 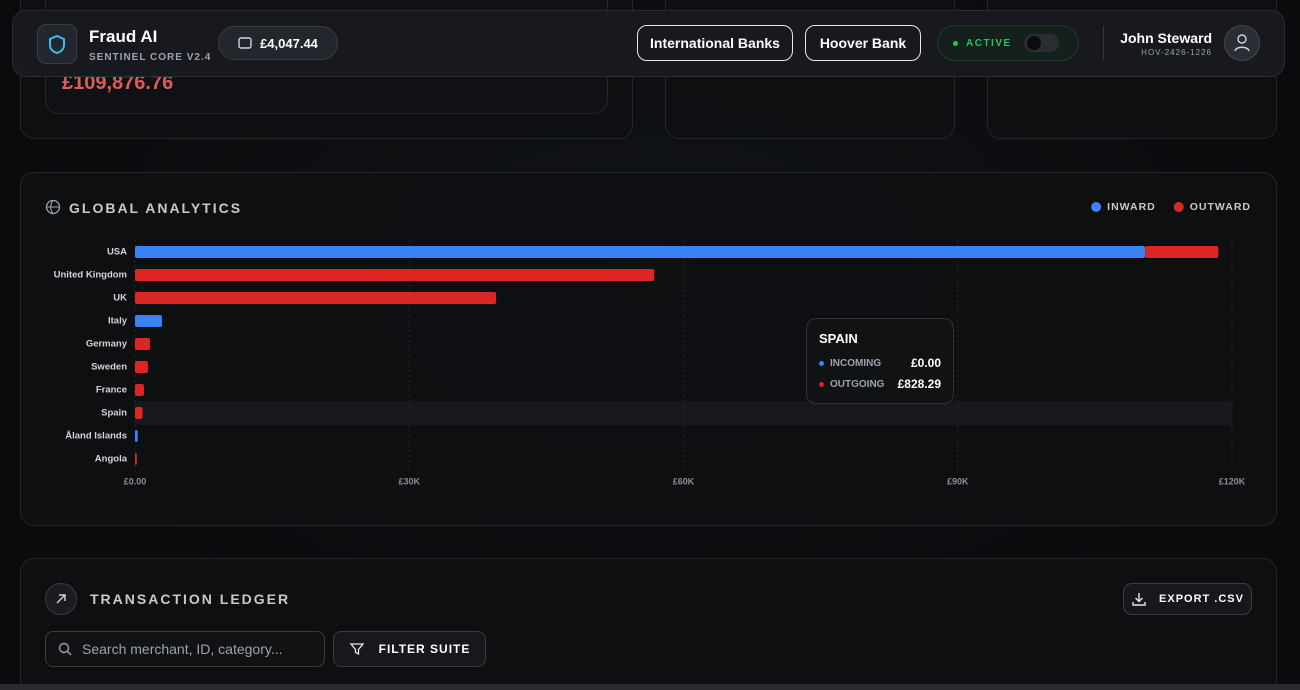 I want to click on search-icon, so click(x=65, y=649).